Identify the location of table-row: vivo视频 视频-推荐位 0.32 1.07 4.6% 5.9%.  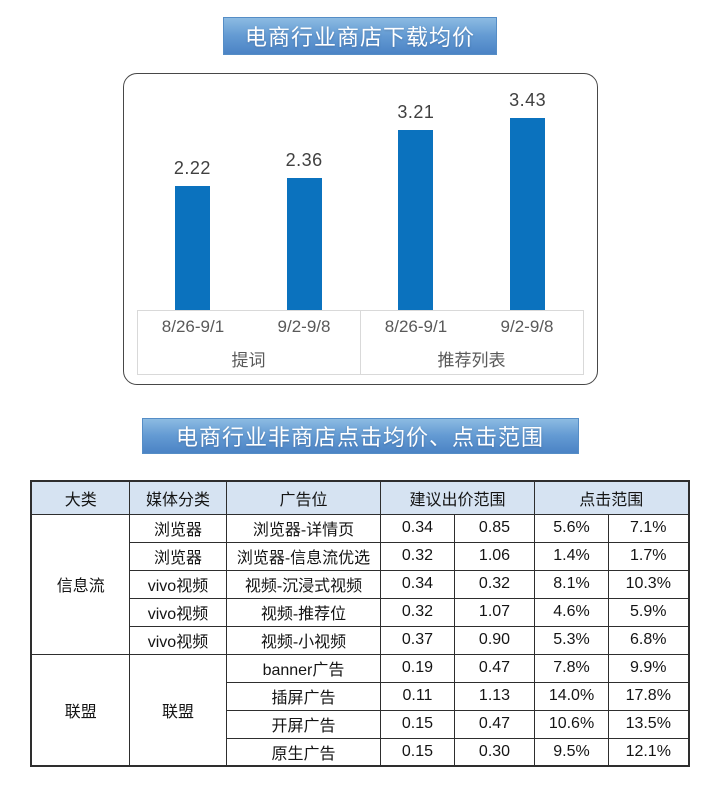
(360, 612).